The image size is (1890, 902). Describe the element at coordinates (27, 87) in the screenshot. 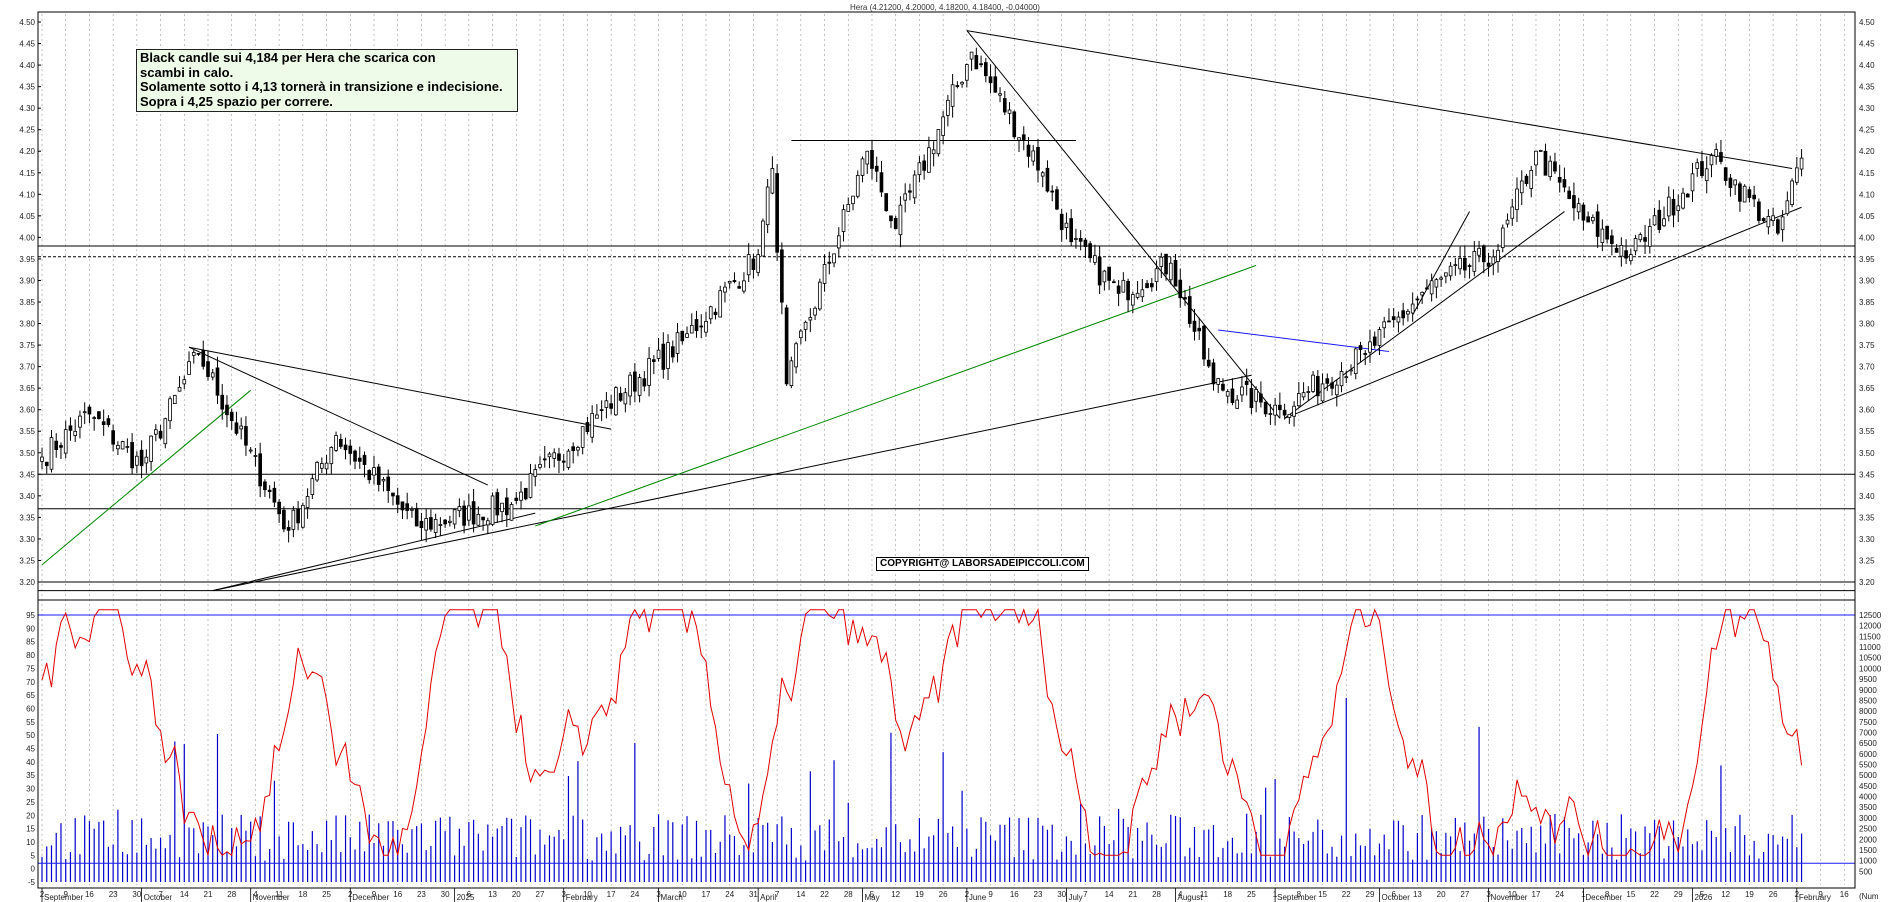

I see `price-tick-label: 4.35` at that location.